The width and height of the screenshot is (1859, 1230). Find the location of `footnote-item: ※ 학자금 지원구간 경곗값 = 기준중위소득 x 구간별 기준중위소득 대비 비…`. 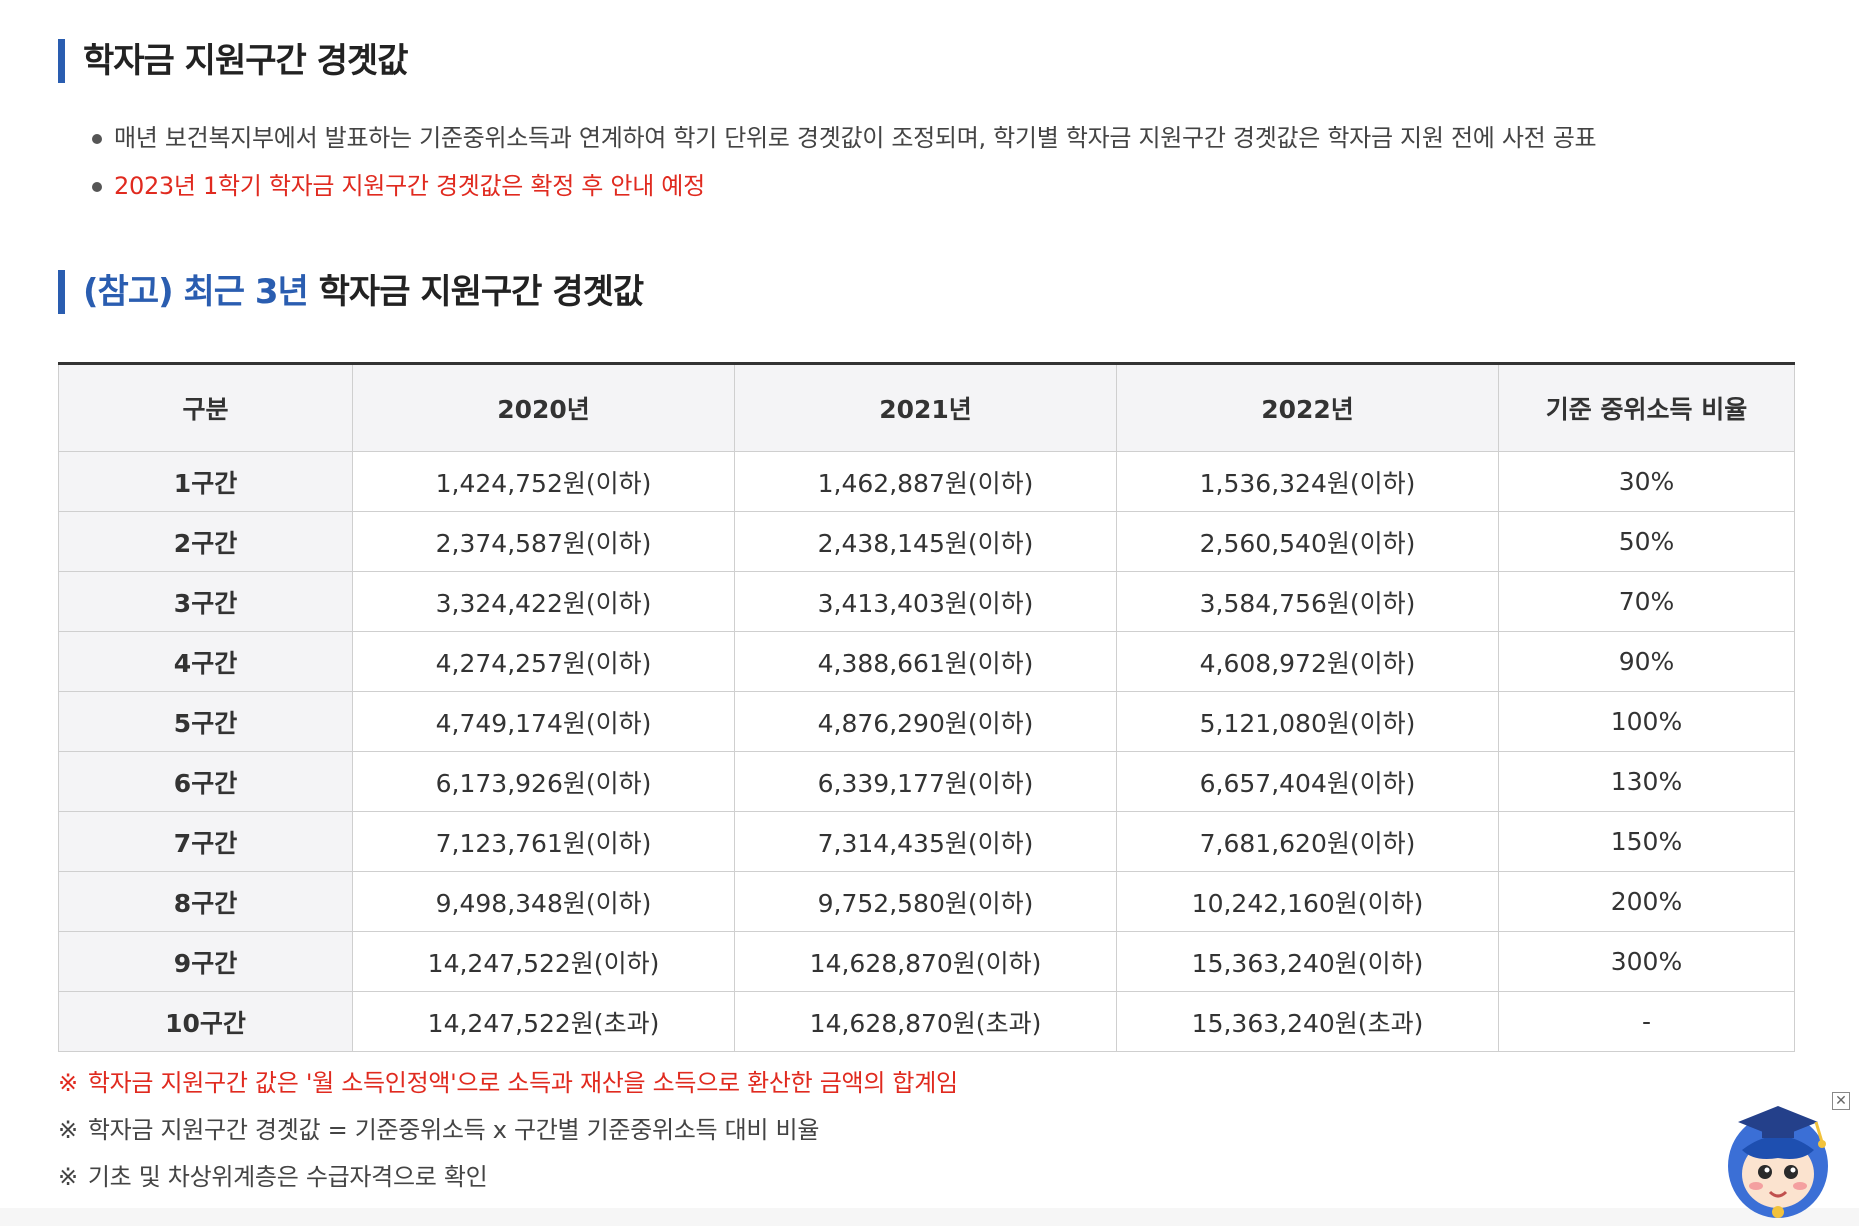

footnote-item: ※ 학자금 지원구간 경곗값 = 기준중위소득 x 구간별 기준중위소득 대비 비… is located at coordinates (508, 1130).